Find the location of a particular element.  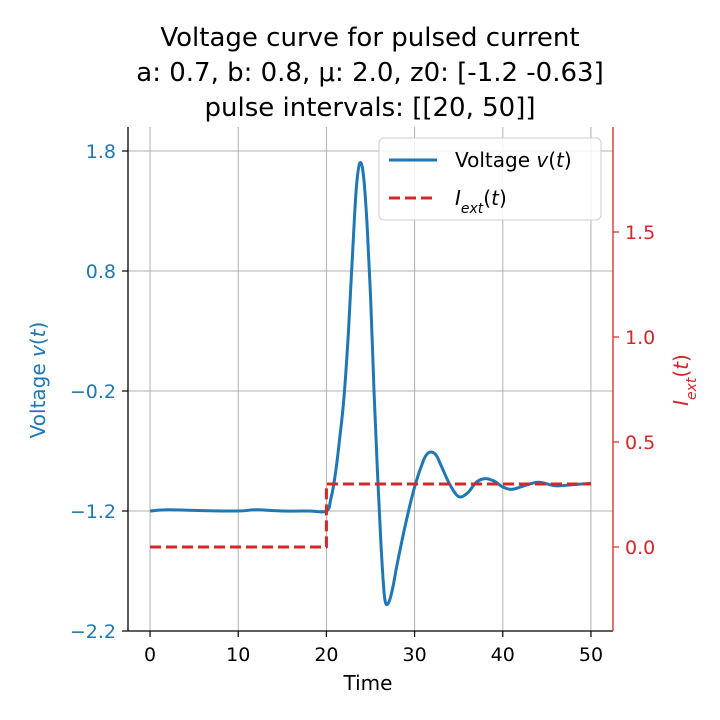

x-axis-label: Time is located at coordinates (368, 683).